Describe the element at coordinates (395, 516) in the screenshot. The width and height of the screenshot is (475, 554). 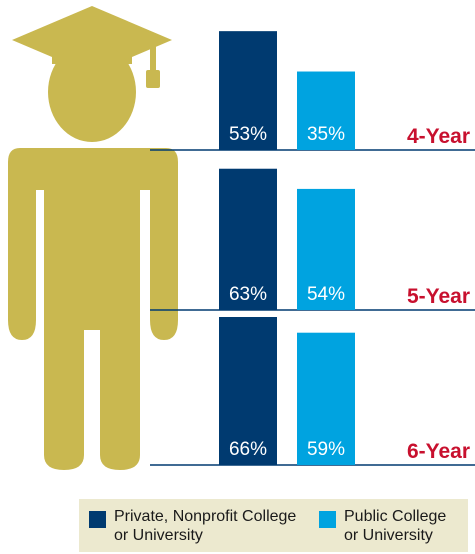
I see `legend-label-public-line1: Public College` at that location.